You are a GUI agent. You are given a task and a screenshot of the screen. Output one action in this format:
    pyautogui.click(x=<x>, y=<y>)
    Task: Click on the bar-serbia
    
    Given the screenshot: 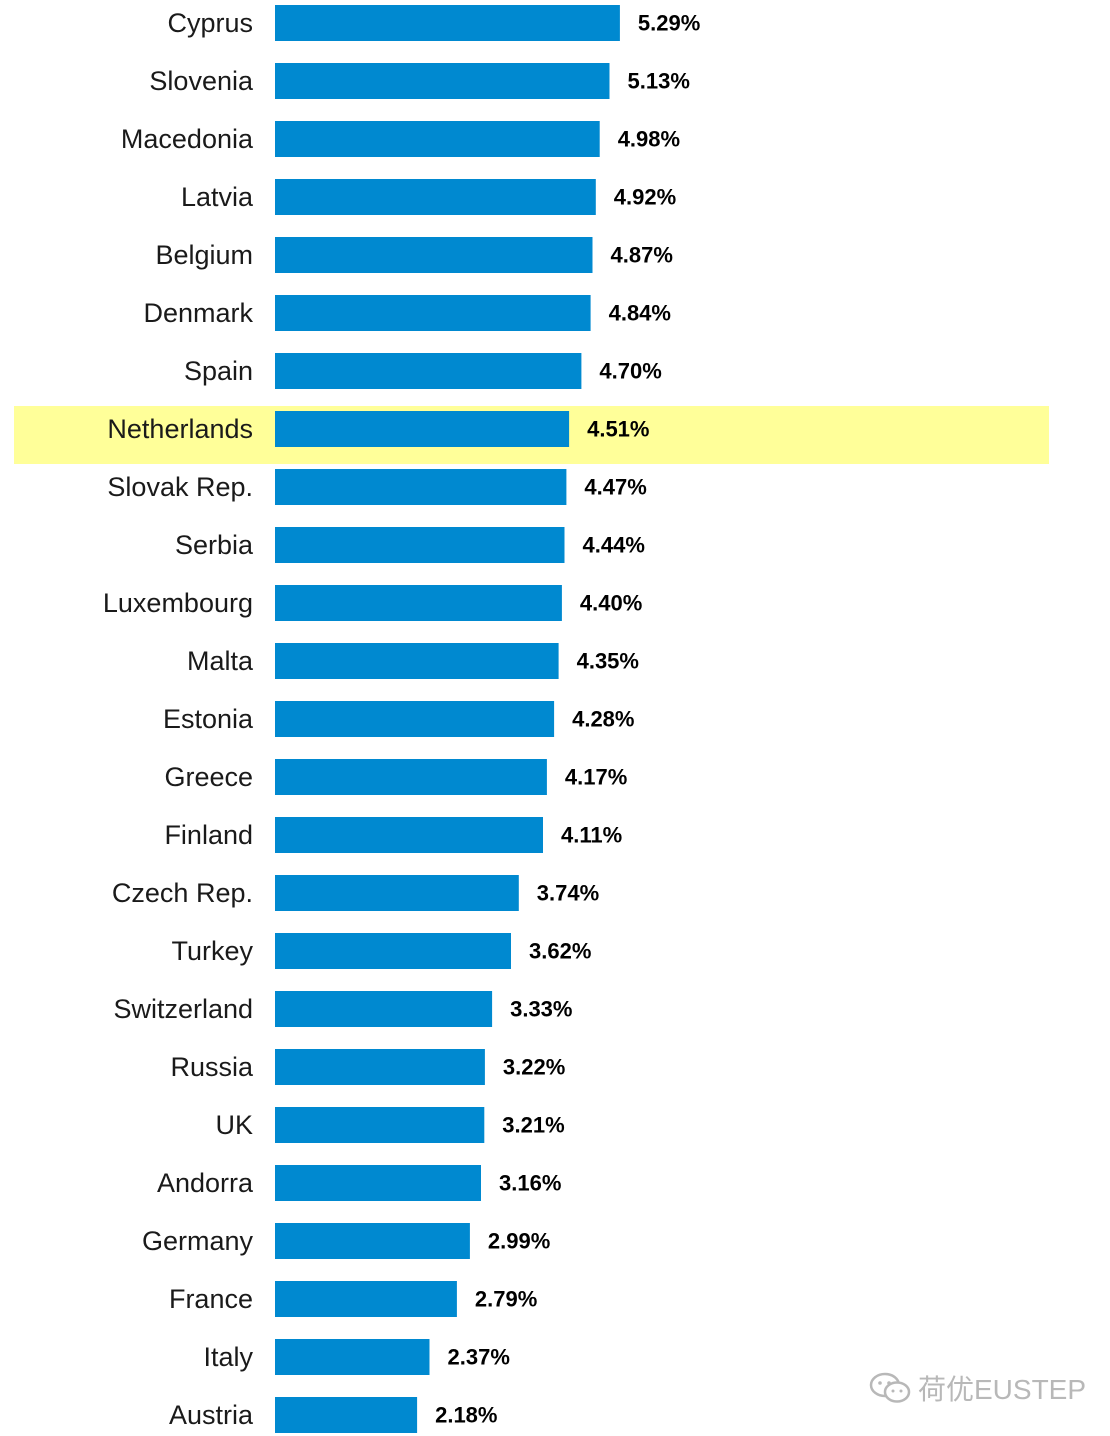 What is the action you would take?
    pyautogui.click(x=420, y=545)
    